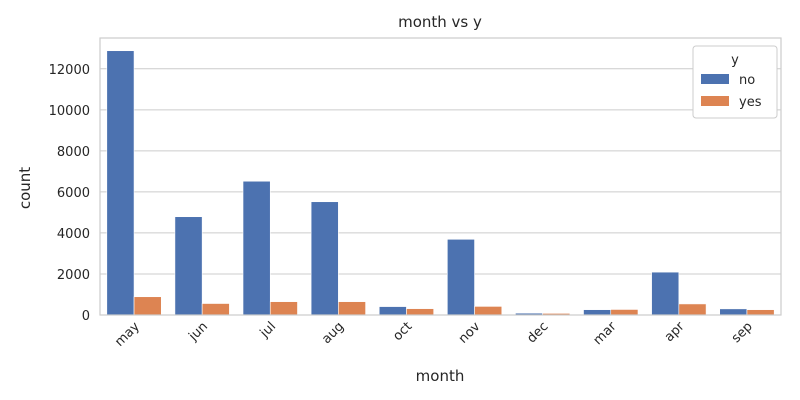  Describe the element at coordinates (597, 312) in the screenshot. I see `bar-no-mar` at that location.